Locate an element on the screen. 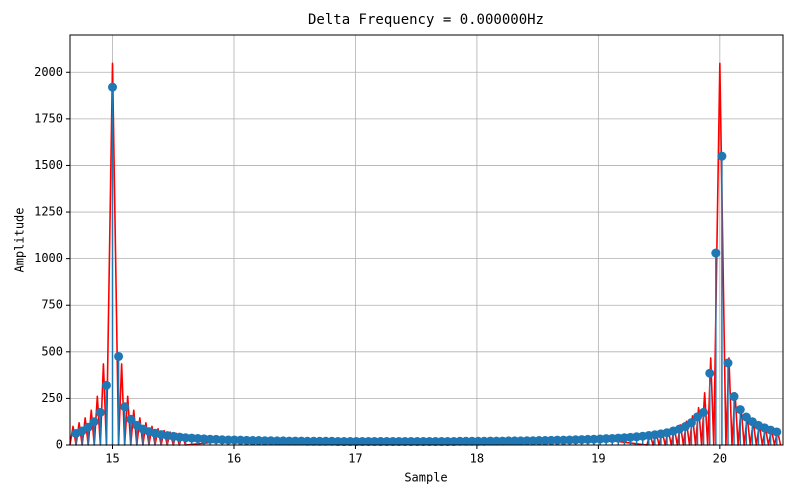  y-tick-label: 750 is located at coordinates (52, 305).